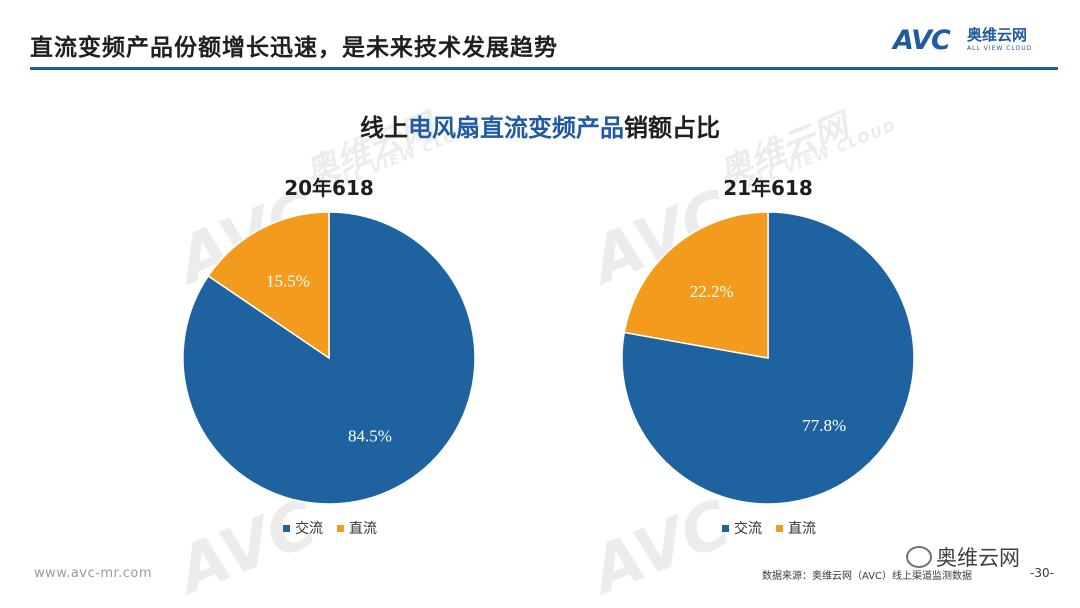 The width and height of the screenshot is (1080, 608). What do you see at coordinates (867, 576) in the screenshot?
I see `data-source-note: 数据来源：奥维云网（AVC）线上渠道监测数据` at bounding box center [867, 576].